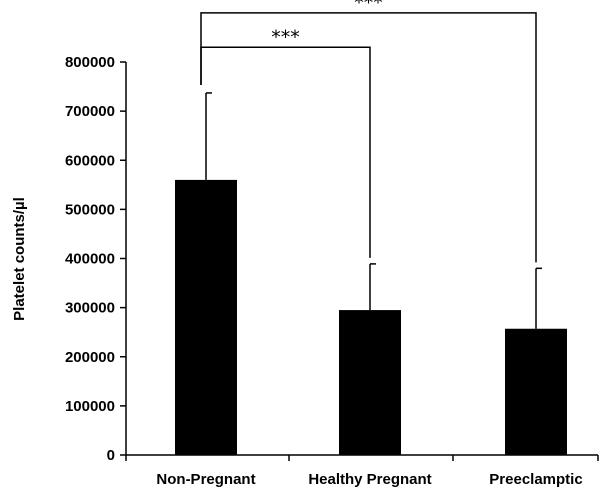  I want to click on y-tick-label: 700000, so click(90, 111).